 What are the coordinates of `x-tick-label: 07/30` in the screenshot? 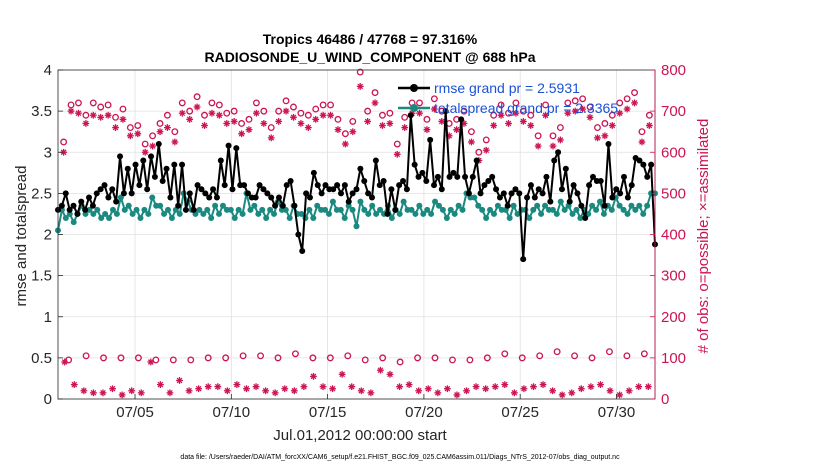 It's located at (617, 412).